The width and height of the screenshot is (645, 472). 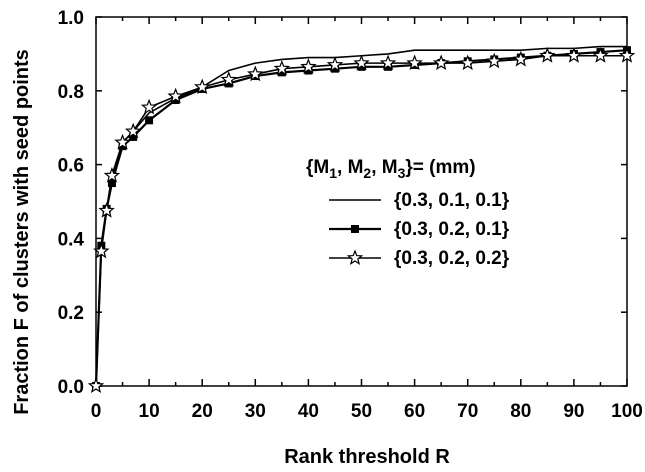 I want to click on x-tick-label: 100, so click(x=627, y=411).